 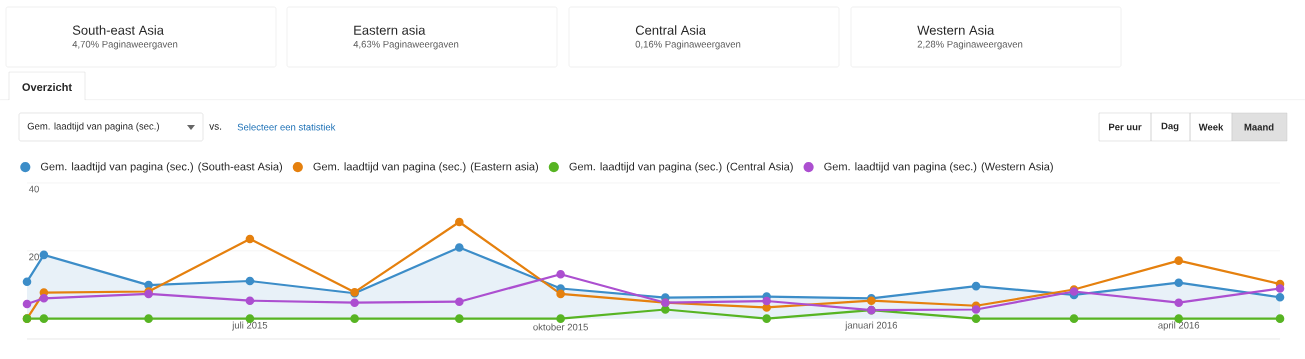 What do you see at coordinates (125, 45) in the screenshot?
I see `text: 4,70% Paginaweergaven` at bounding box center [125, 45].